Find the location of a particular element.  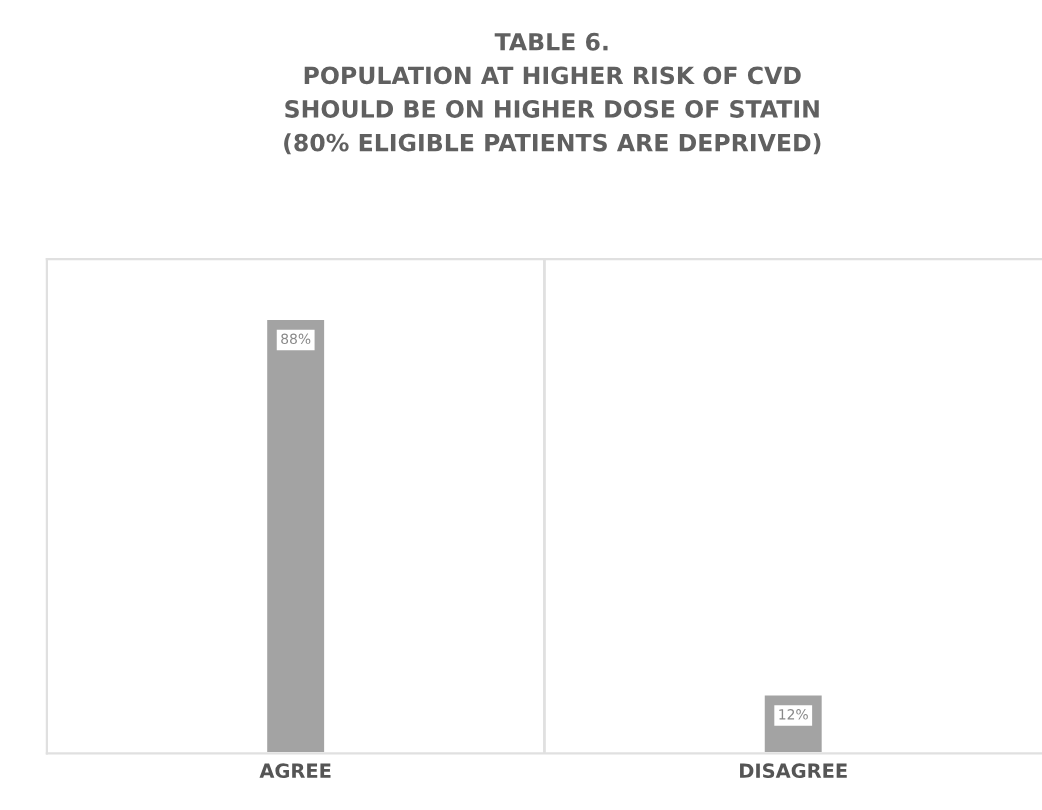

chart-title: TABLE 6. POPULATION AT HIGHER RISK OF CVD SHOULD BE ON HIGHER DOSE OF STATIN (80% ELIGIBLE PATIENTS ARE DEPRIVED) is located at coordinates (552, 93).